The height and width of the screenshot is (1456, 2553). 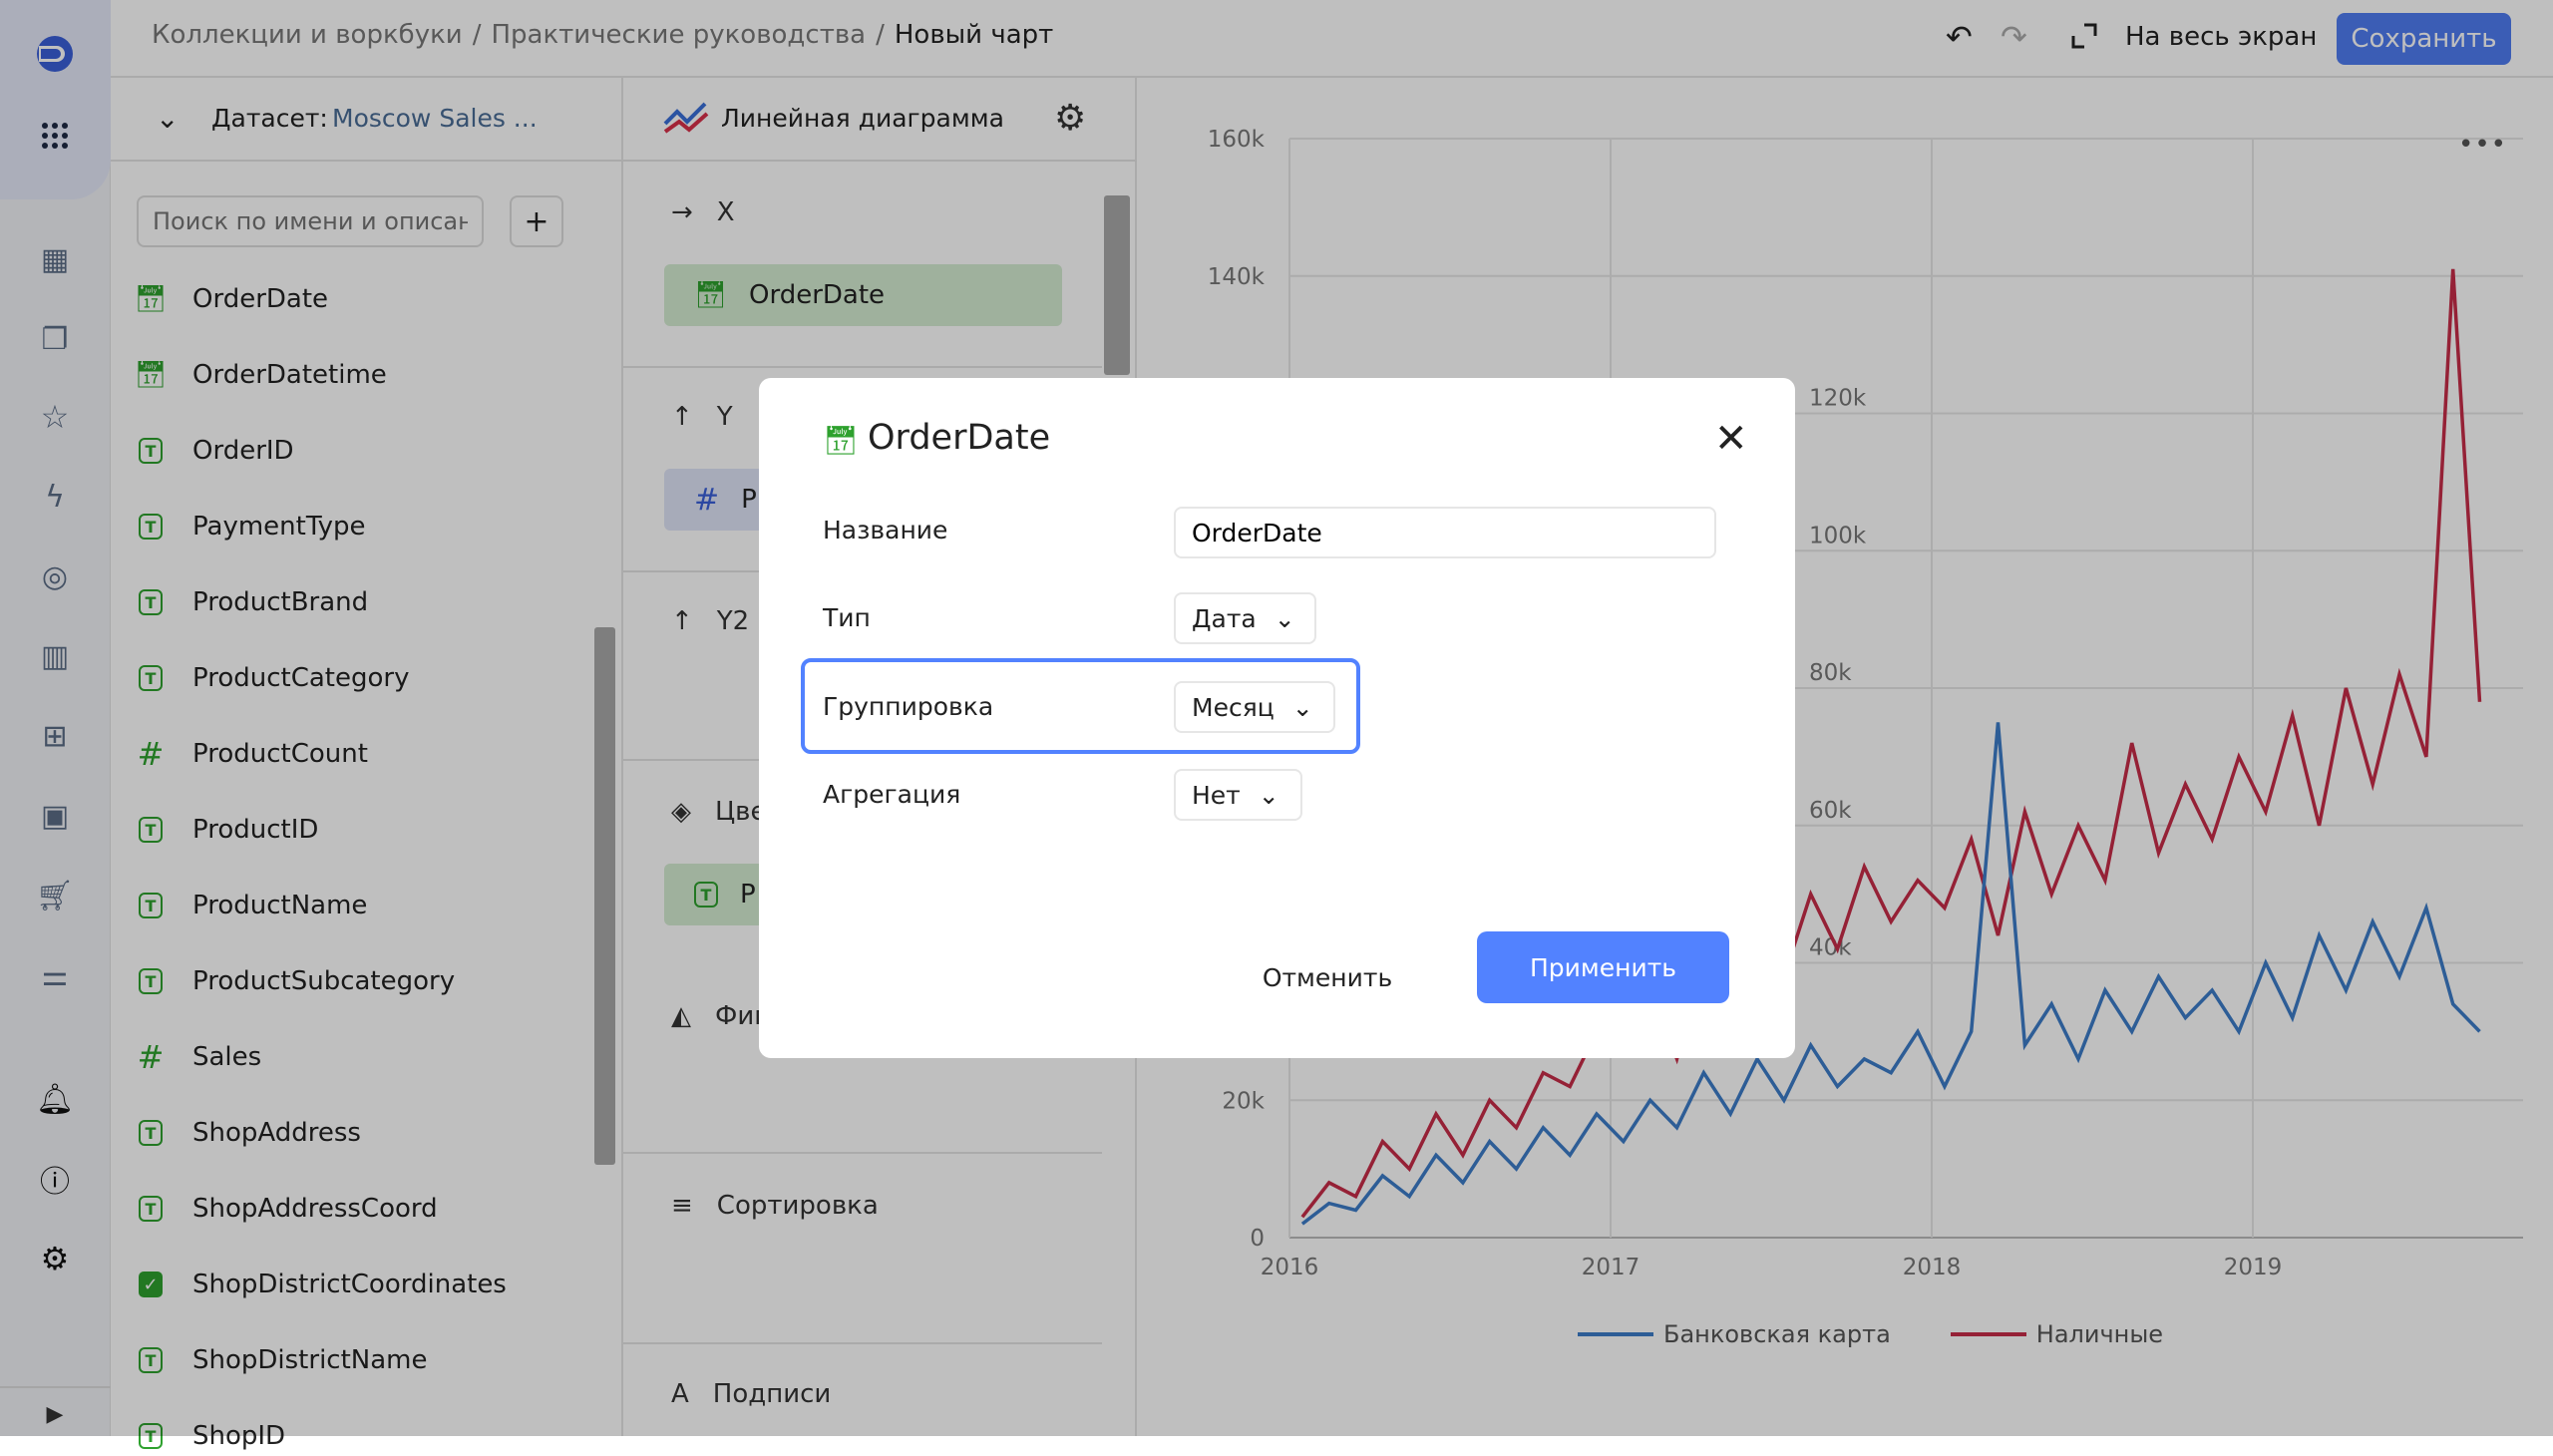 I want to click on undo-icon: ↶, so click(x=1960, y=37).